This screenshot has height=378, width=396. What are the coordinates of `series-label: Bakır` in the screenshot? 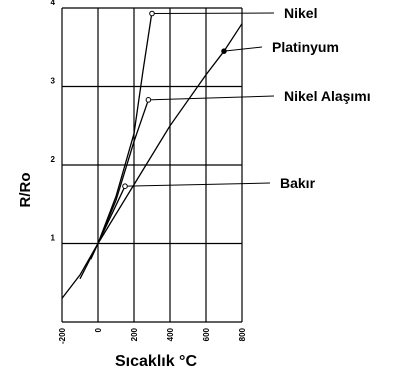 It's located at (298, 183).